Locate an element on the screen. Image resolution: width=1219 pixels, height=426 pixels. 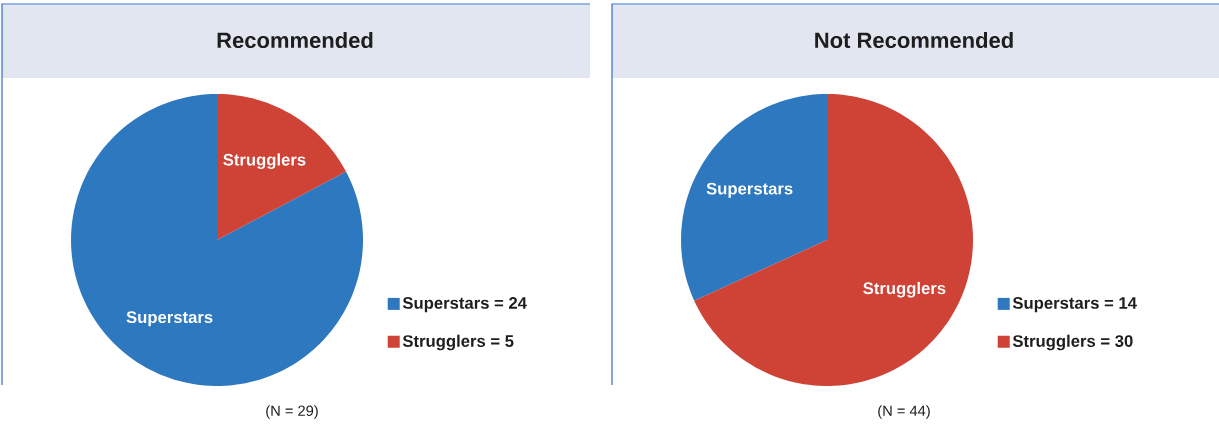
legend-label: Strugglers = 30 is located at coordinates (1072, 342).